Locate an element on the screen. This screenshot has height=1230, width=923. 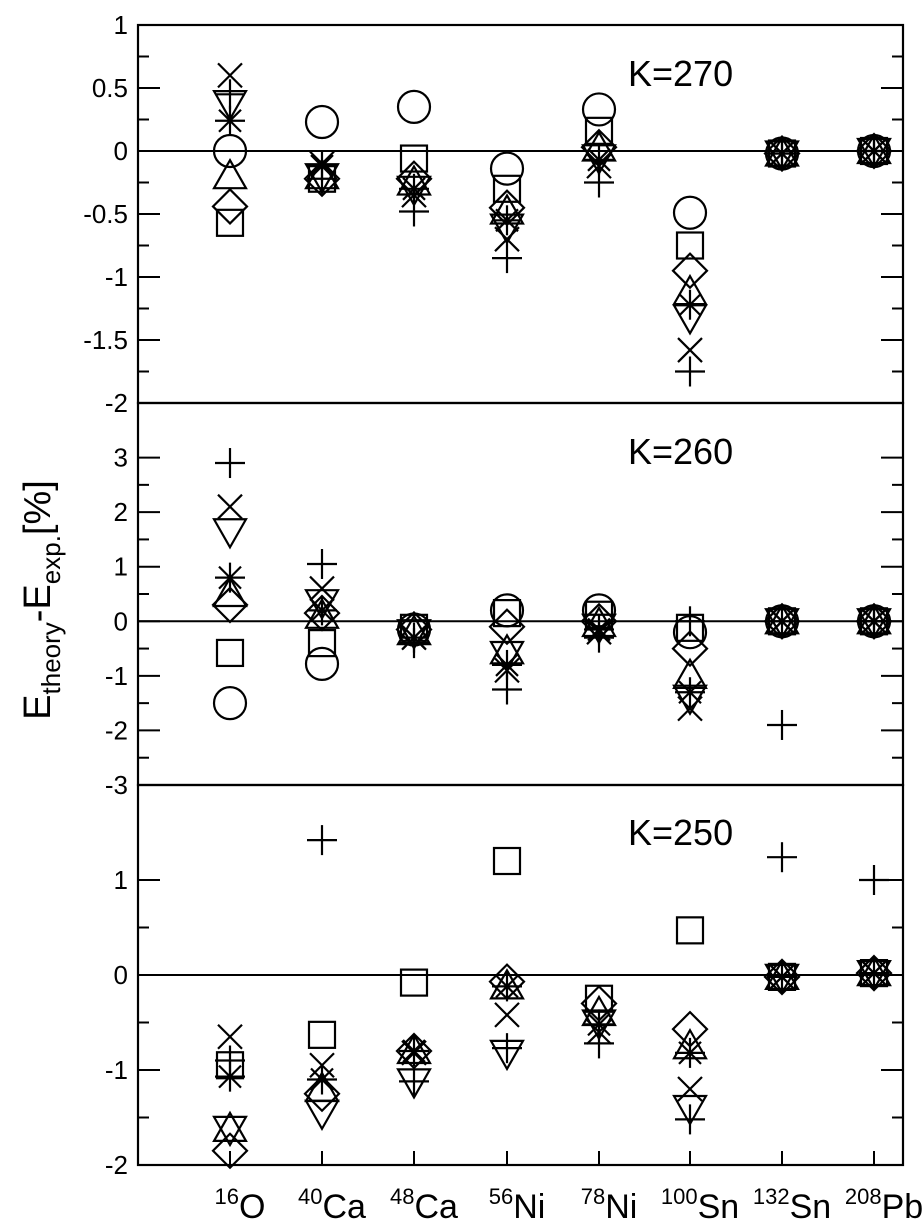
y-tick-label: 3 is located at coordinates (121, 458).